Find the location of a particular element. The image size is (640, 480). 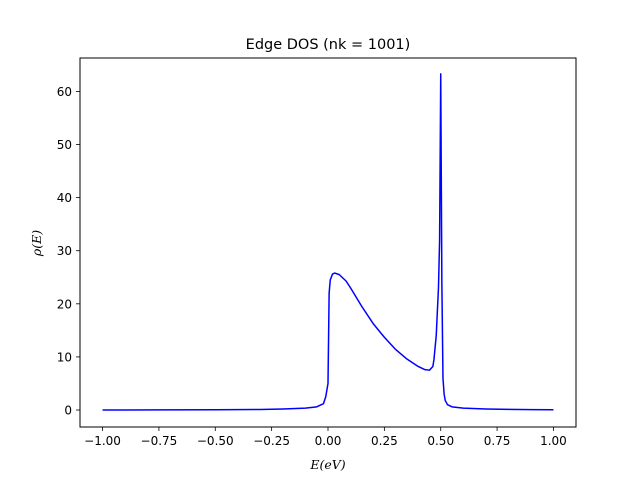

chart-title: Edge DOS (nk = 1001) is located at coordinates (328, 45).